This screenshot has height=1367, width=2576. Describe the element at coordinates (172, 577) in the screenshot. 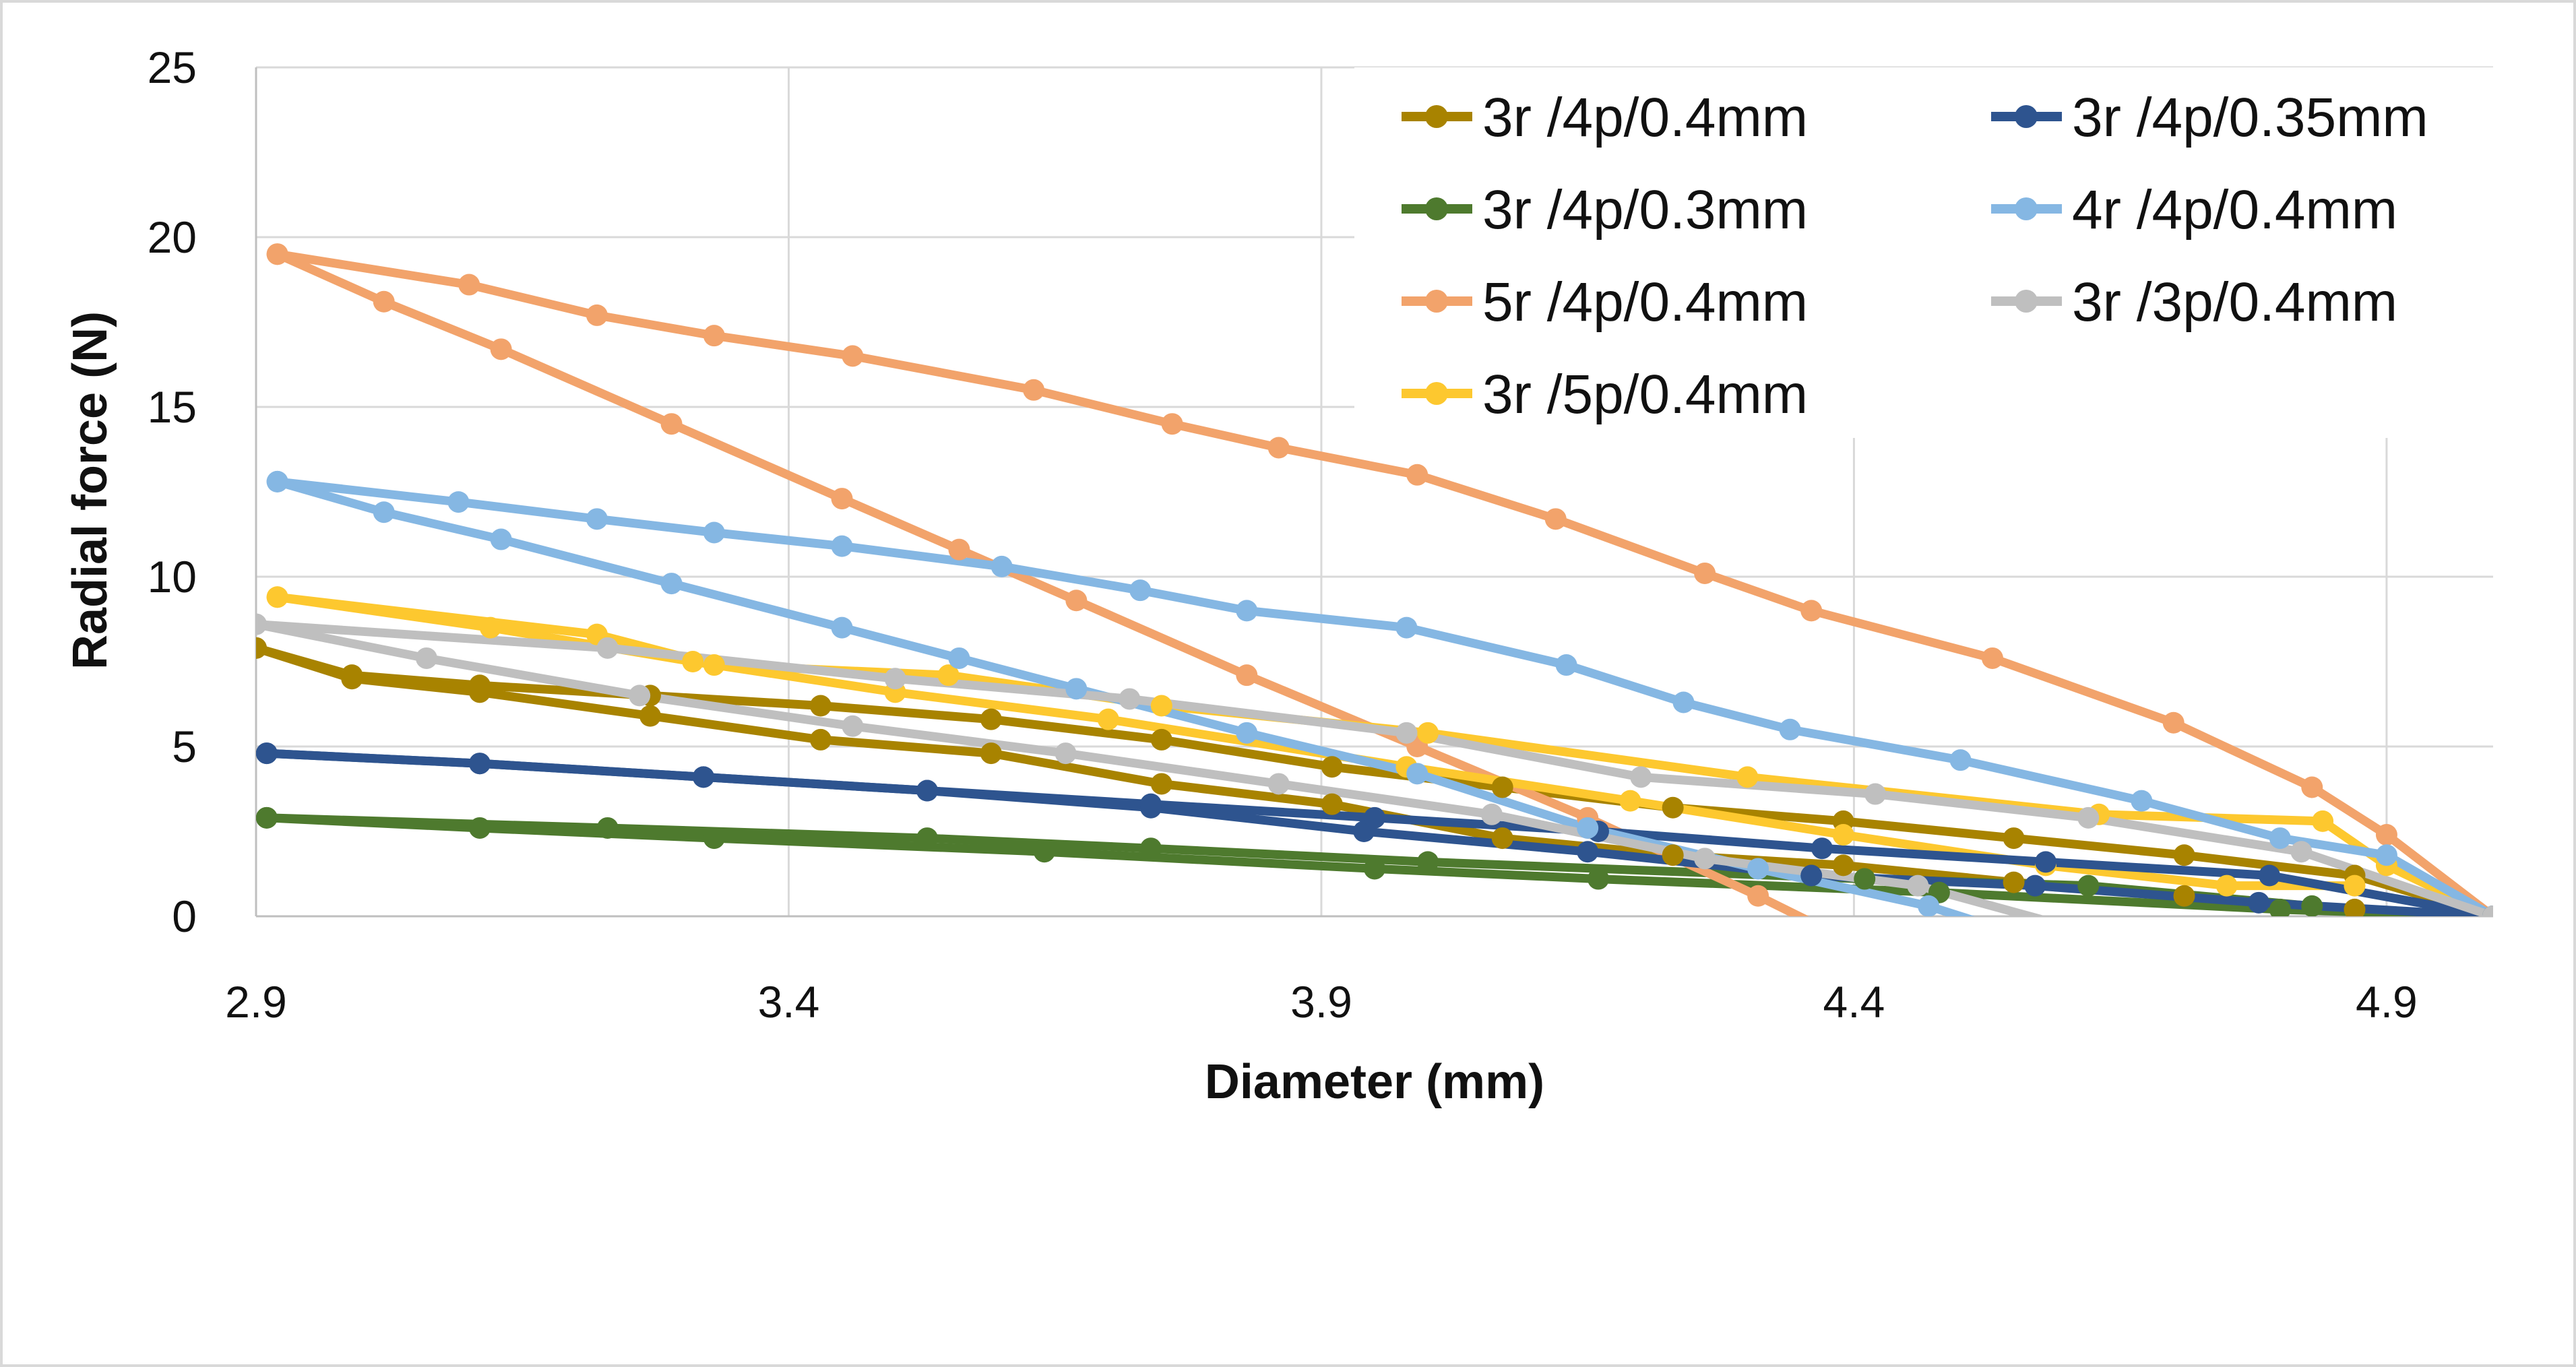

I see `y-tick-label: 10` at that location.